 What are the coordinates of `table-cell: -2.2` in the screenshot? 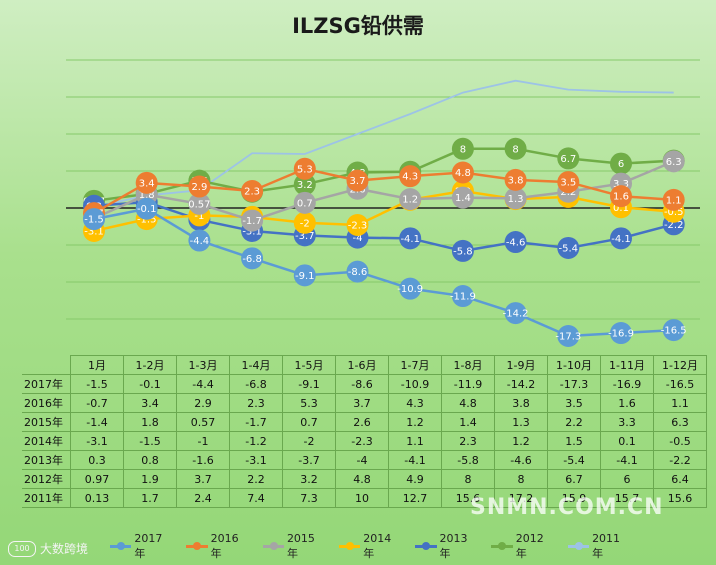 It's located at (680, 460).